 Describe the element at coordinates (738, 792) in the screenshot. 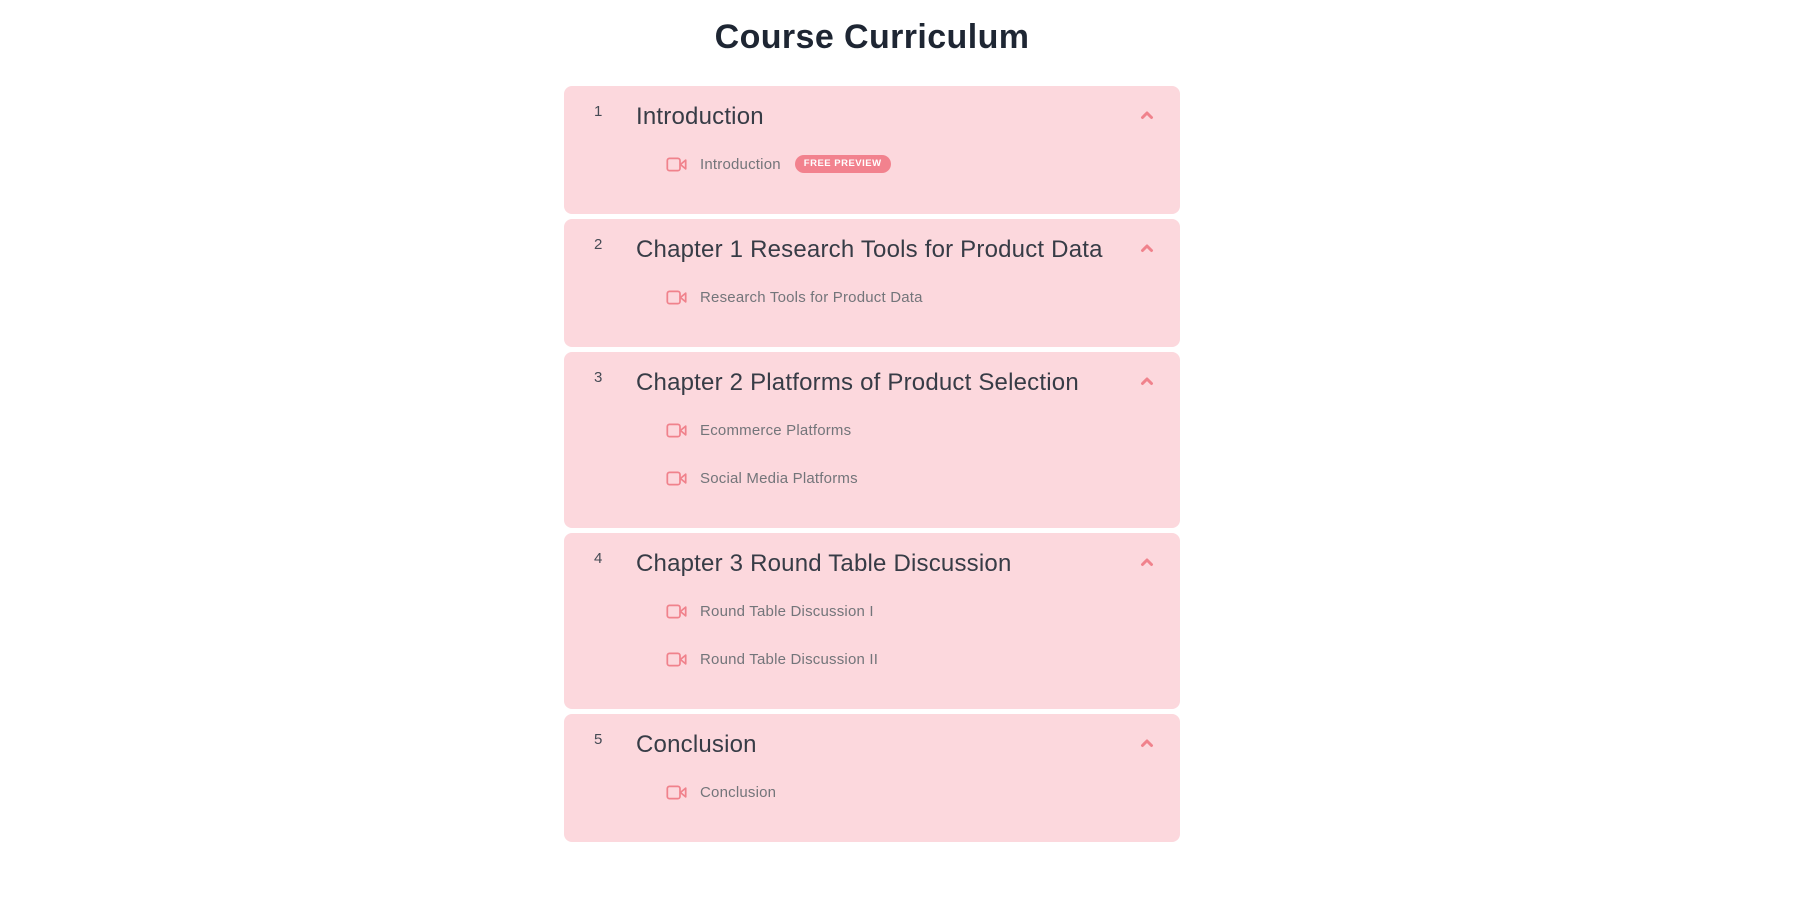

I see `lesson-title: Conclusion` at that location.